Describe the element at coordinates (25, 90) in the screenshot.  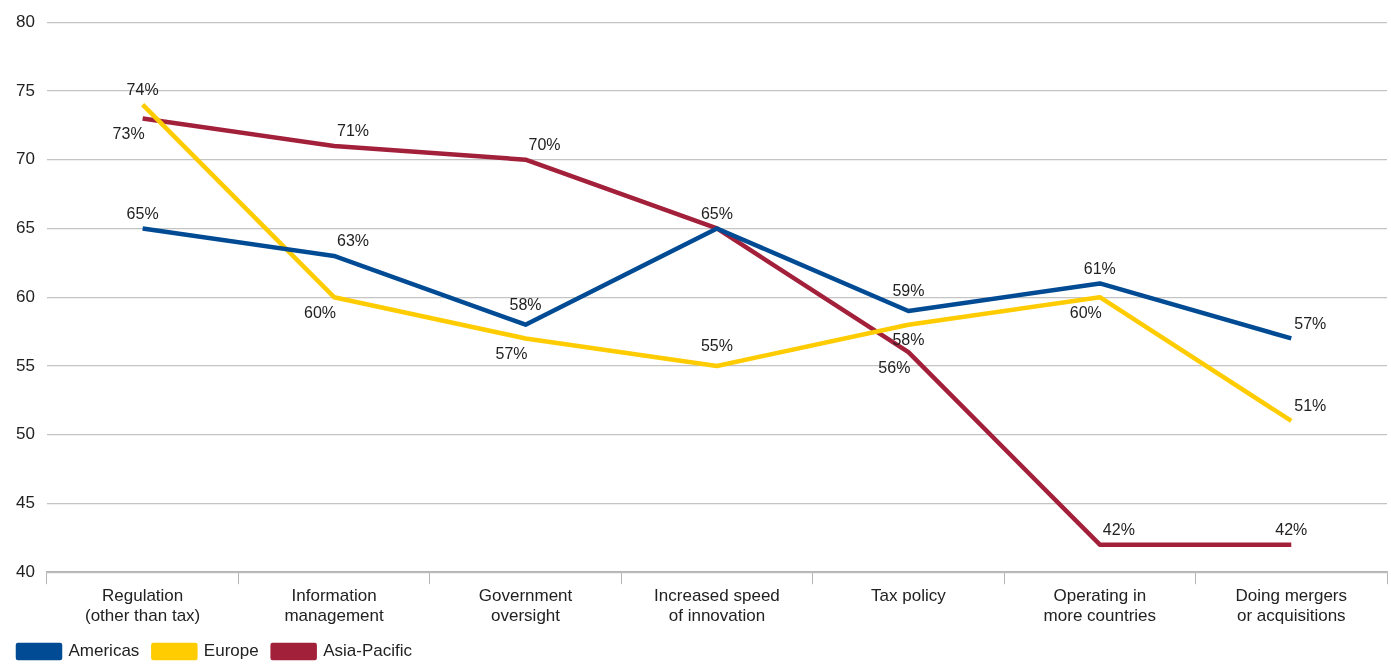
I see `y-tick-label: 75` at that location.